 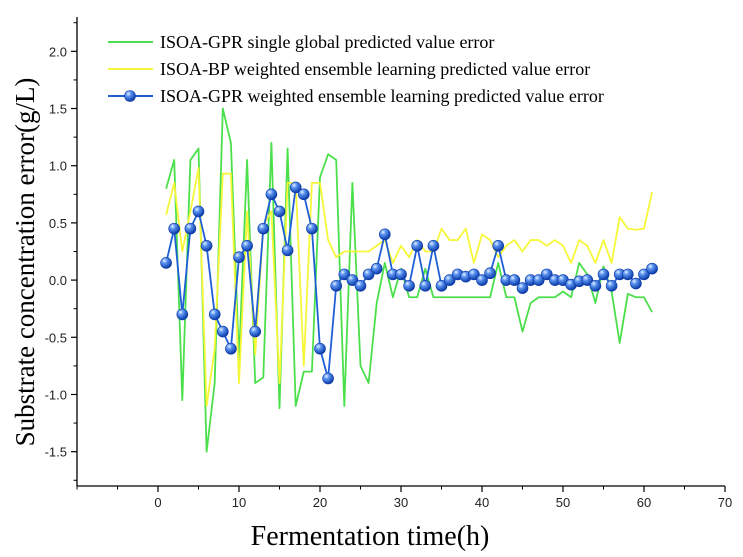 What do you see at coordinates (58, 109) in the screenshot?
I see `y-tick-label: 1.5` at bounding box center [58, 109].